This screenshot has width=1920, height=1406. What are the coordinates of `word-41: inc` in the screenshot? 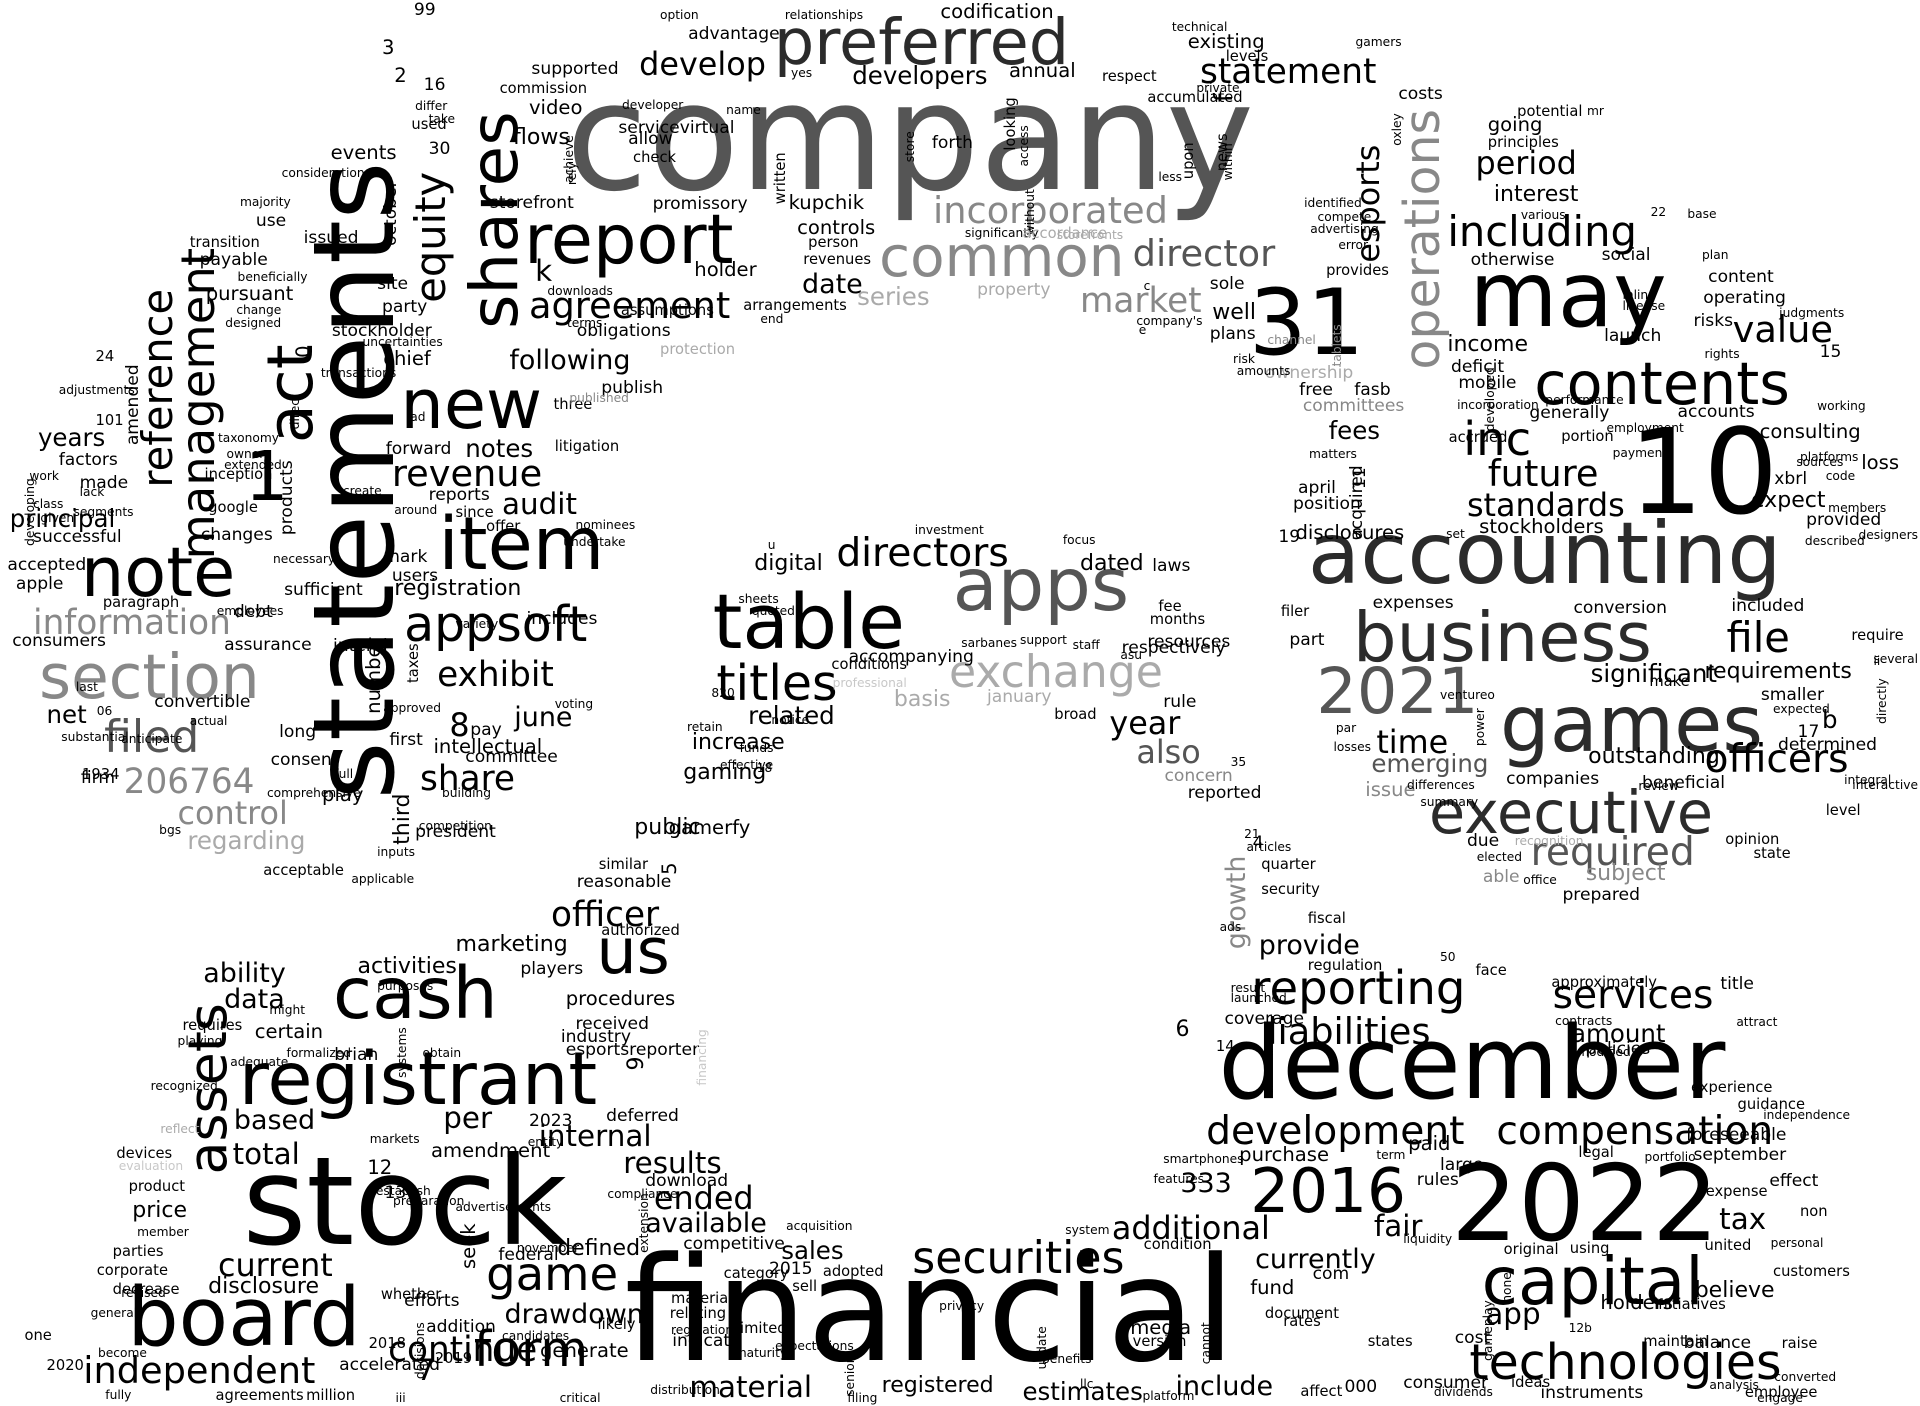 It's located at (1497, 439).